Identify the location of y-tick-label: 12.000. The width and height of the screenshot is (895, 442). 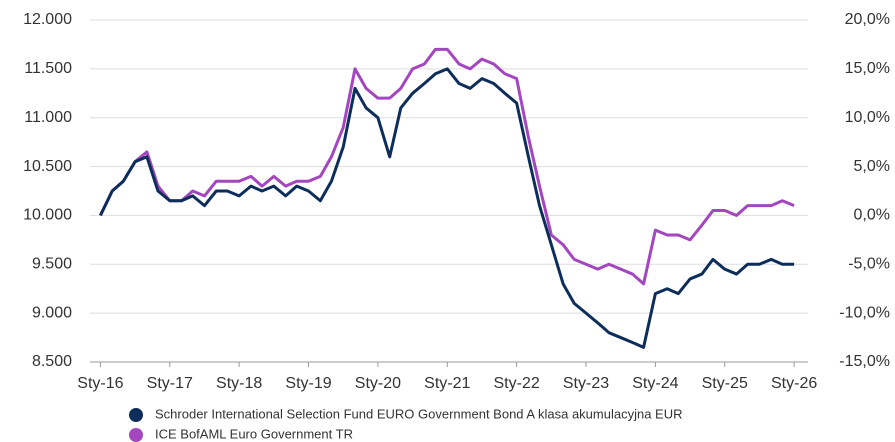
(47, 19).